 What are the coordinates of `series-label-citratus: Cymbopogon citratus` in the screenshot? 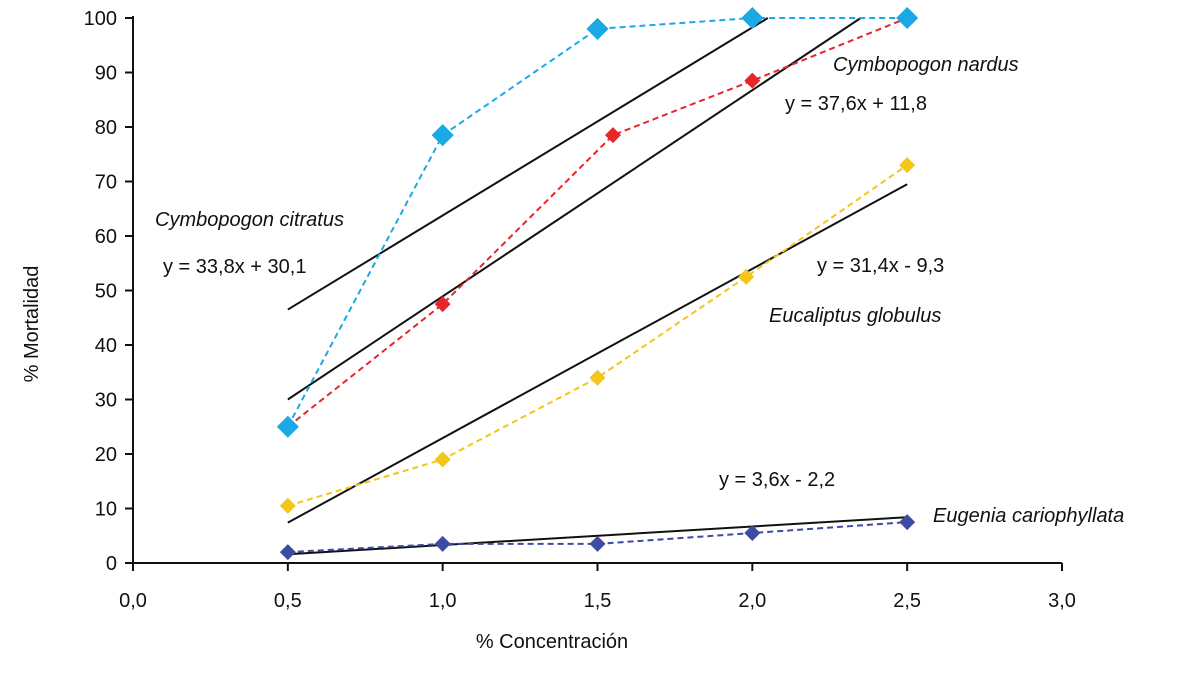 It's located at (249, 220).